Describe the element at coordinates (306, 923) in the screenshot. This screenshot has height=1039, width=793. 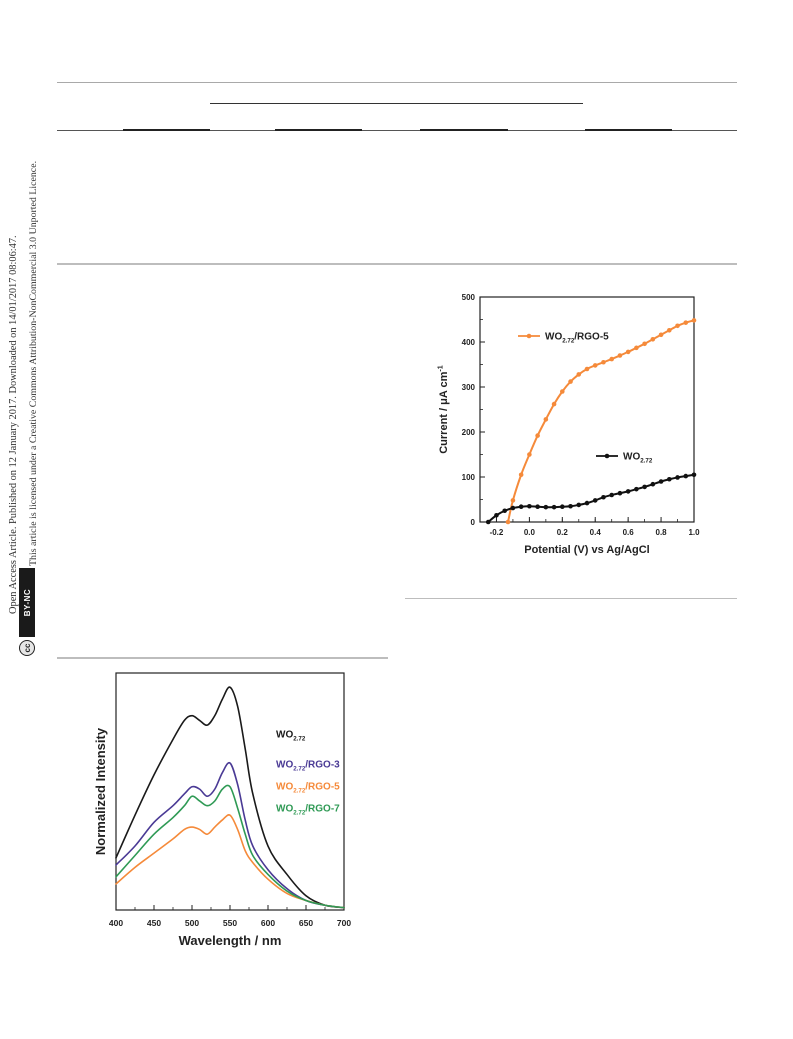
I see `x-tick-label: 650` at that location.